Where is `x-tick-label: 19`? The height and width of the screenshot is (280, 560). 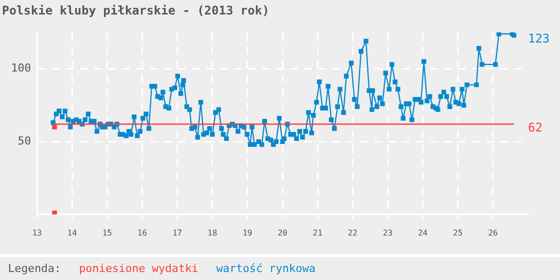
x-tick-label: 19 is located at coordinates (247, 233).